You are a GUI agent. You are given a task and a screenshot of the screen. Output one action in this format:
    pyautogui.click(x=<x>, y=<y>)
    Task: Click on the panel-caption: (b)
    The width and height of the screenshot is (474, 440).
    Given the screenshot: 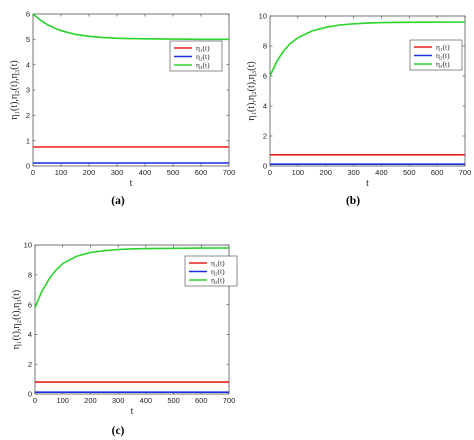 What is the action you would take?
    pyautogui.click(x=353, y=201)
    